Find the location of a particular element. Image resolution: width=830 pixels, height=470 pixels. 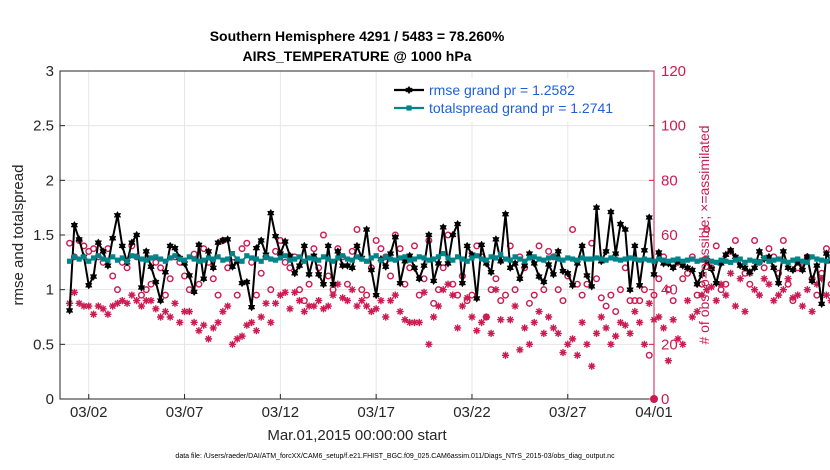

y-tick-label: 0 is located at coordinates (50, 399).